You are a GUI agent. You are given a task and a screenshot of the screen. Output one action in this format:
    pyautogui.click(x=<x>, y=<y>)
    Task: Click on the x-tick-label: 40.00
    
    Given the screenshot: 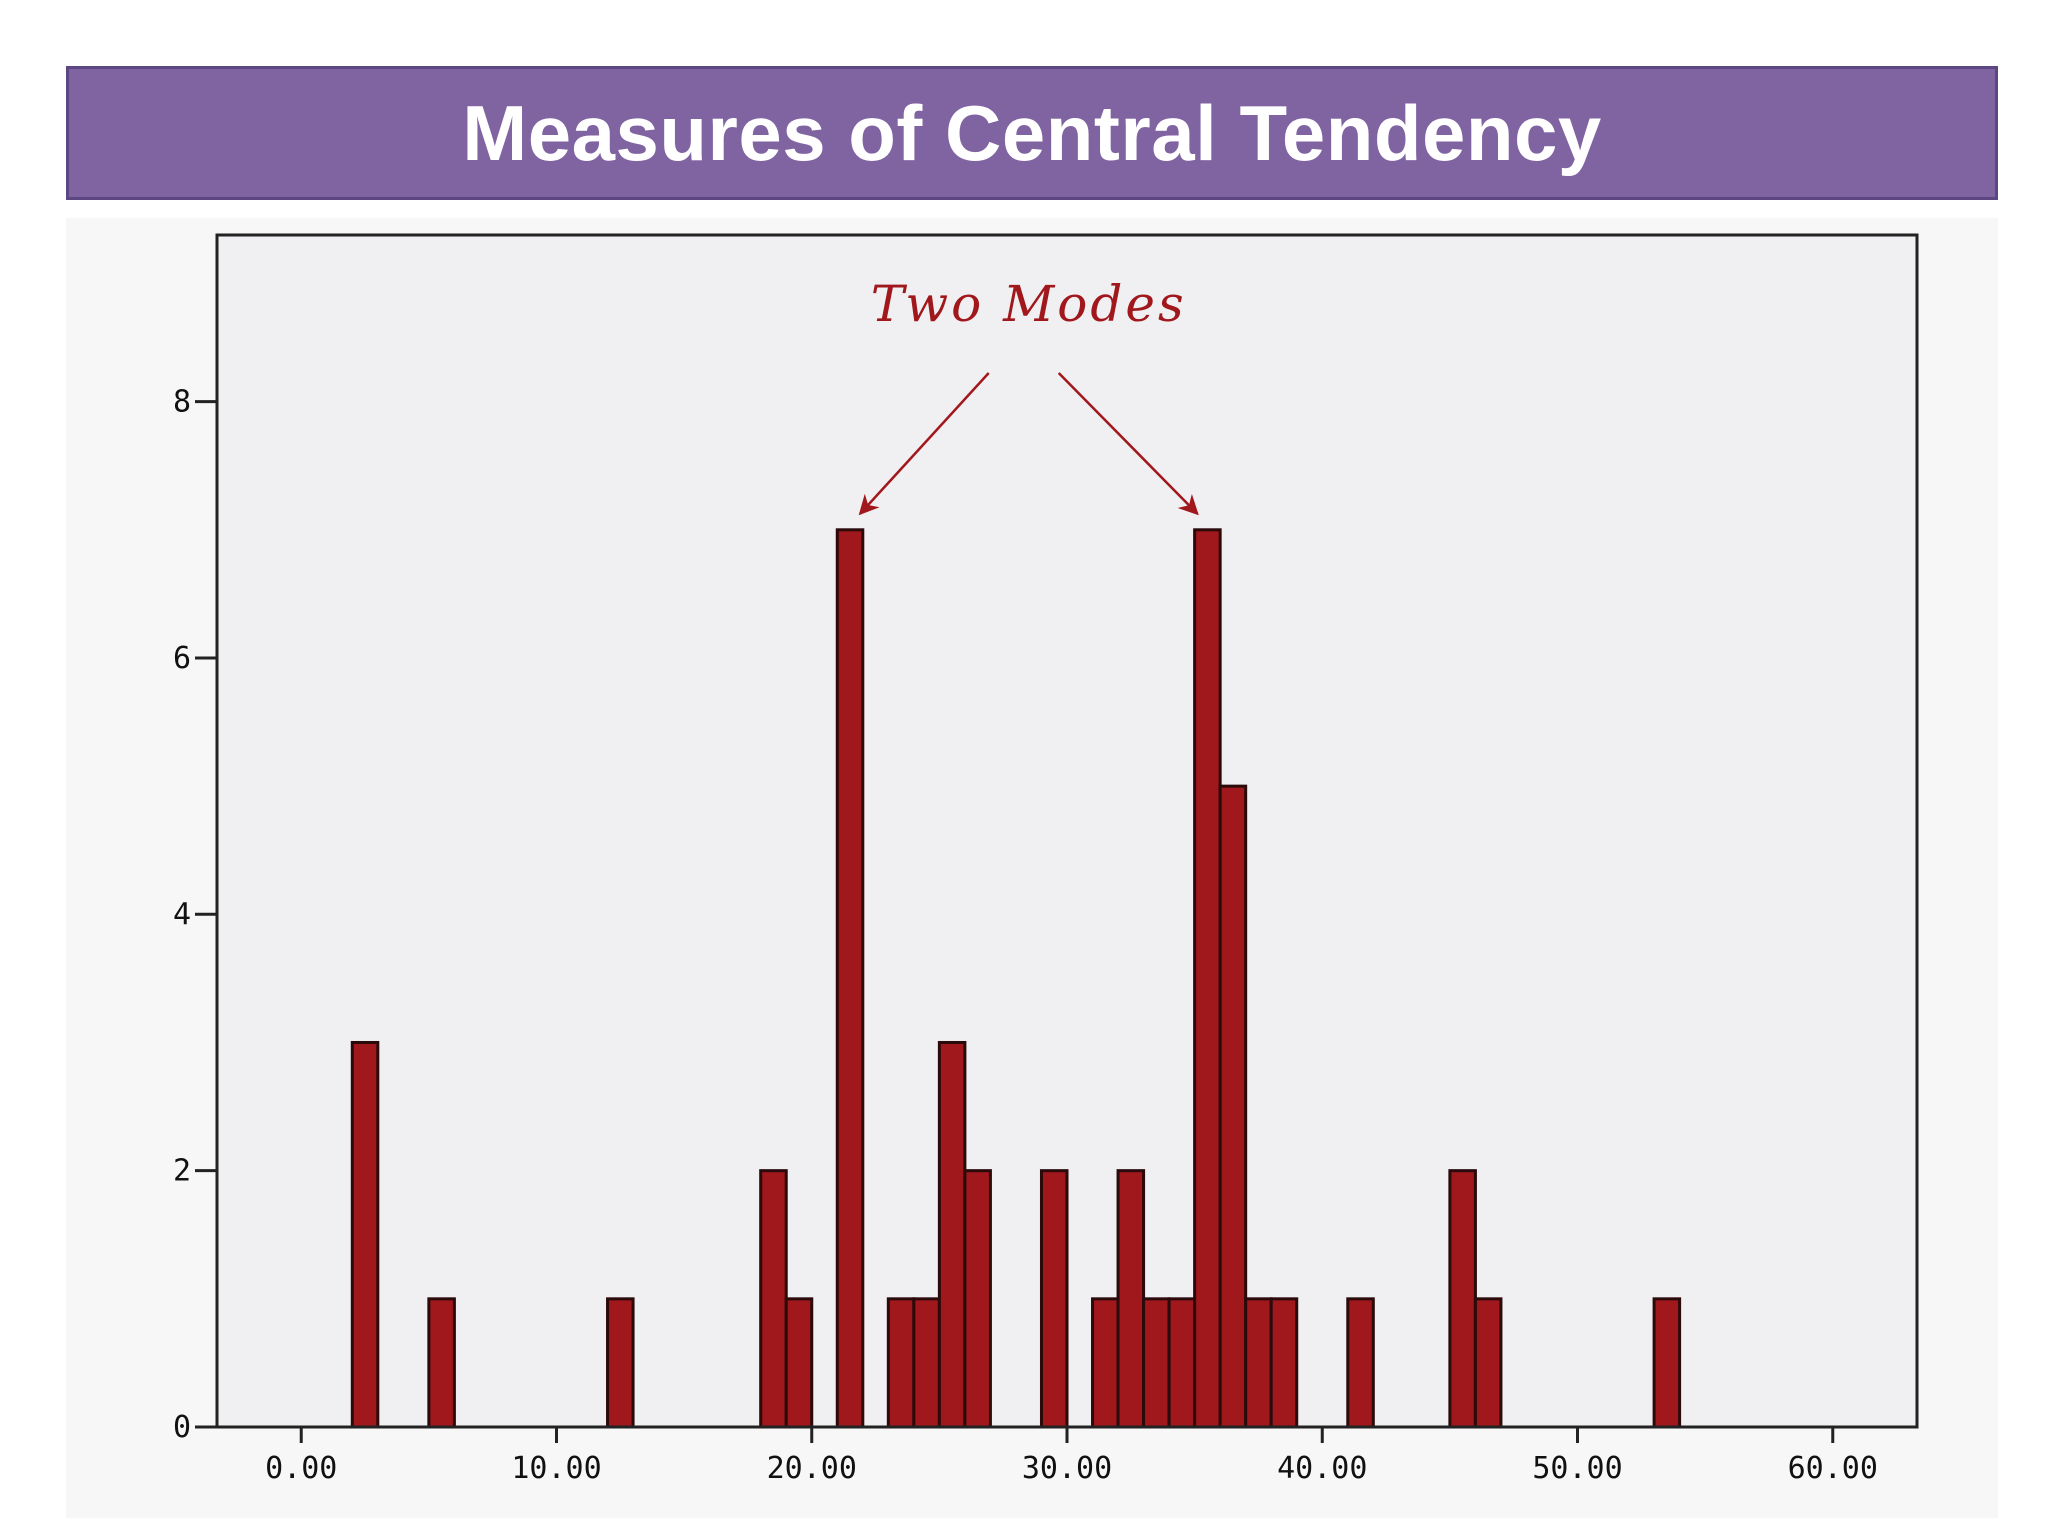 What is the action you would take?
    pyautogui.click(x=1322, y=1468)
    